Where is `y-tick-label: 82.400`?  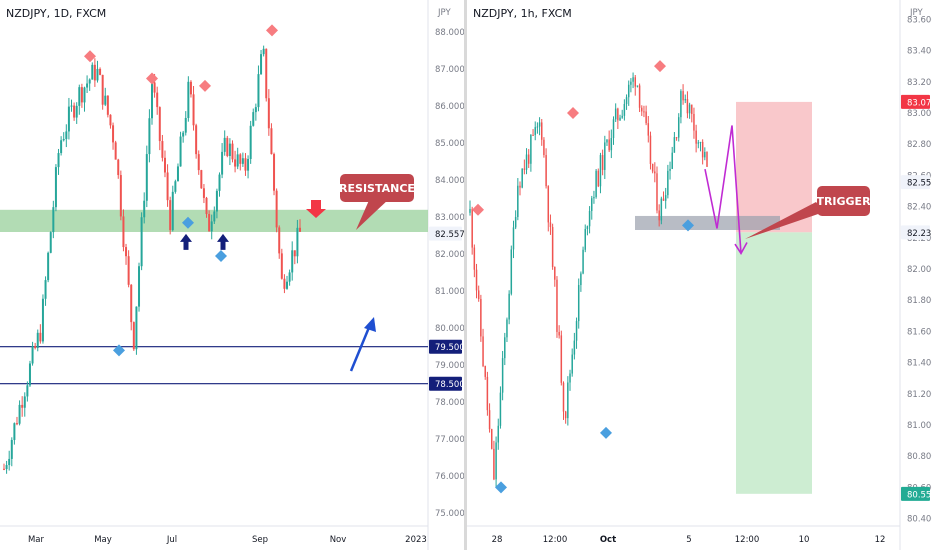 y-tick-label: 82.400 is located at coordinates (919, 208).